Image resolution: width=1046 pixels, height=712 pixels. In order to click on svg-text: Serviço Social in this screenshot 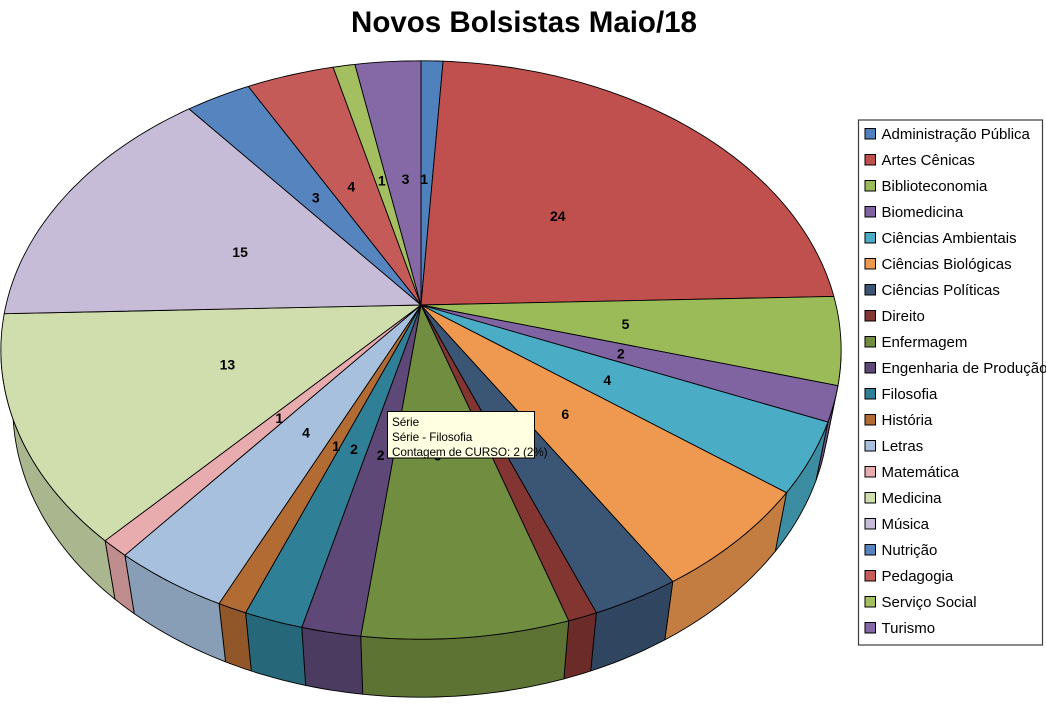, I will do `click(929, 602)`.